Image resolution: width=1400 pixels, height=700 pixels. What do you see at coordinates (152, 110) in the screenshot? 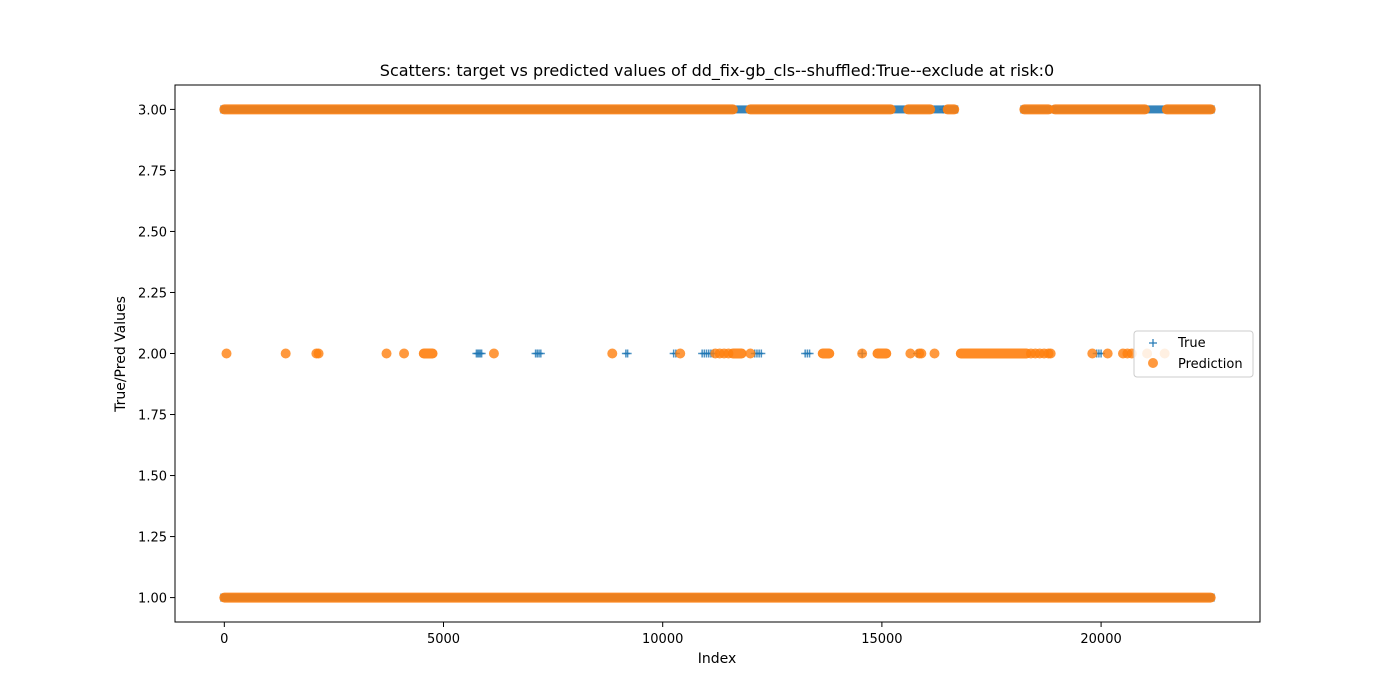
I see `y-tick-label: 3.00` at bounding box center [152, 110].